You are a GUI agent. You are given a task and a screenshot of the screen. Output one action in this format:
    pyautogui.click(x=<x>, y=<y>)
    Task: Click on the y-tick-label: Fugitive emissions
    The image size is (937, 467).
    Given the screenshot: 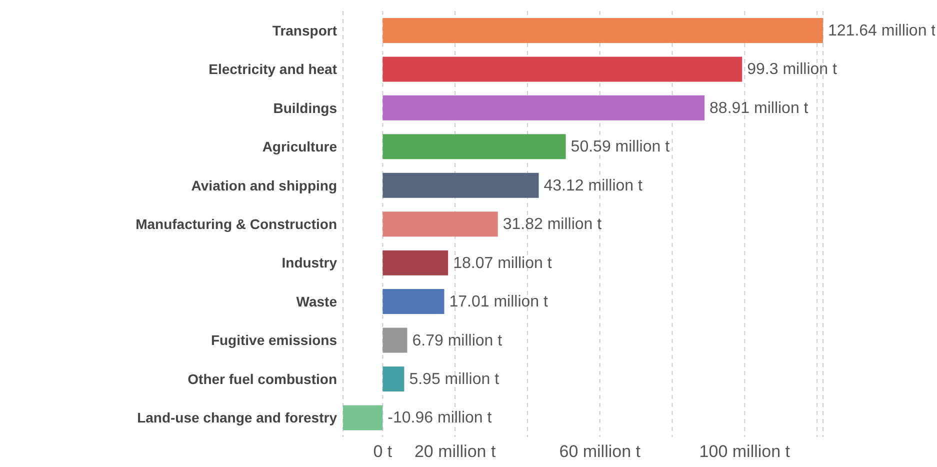 What is the action you would take?
    pyautogui.click(x=274, y=340)
    